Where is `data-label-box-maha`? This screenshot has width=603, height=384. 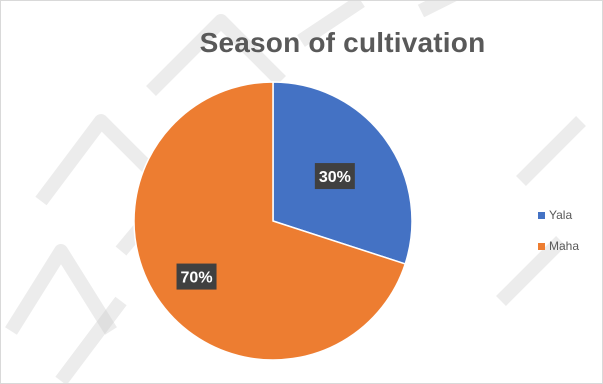
data-label-box-maha is located at coordinates (196, 276).